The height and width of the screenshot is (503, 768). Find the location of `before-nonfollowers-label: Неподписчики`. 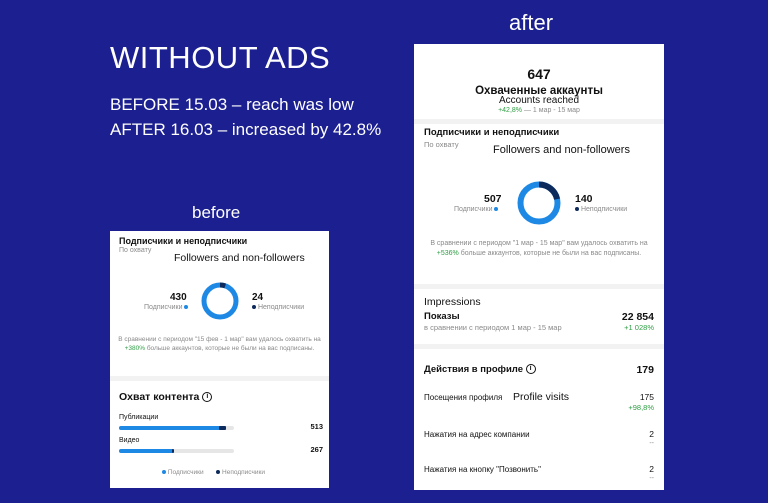

before-nonfollowers-label: Неподписчики is located at coordinates (281, 307).